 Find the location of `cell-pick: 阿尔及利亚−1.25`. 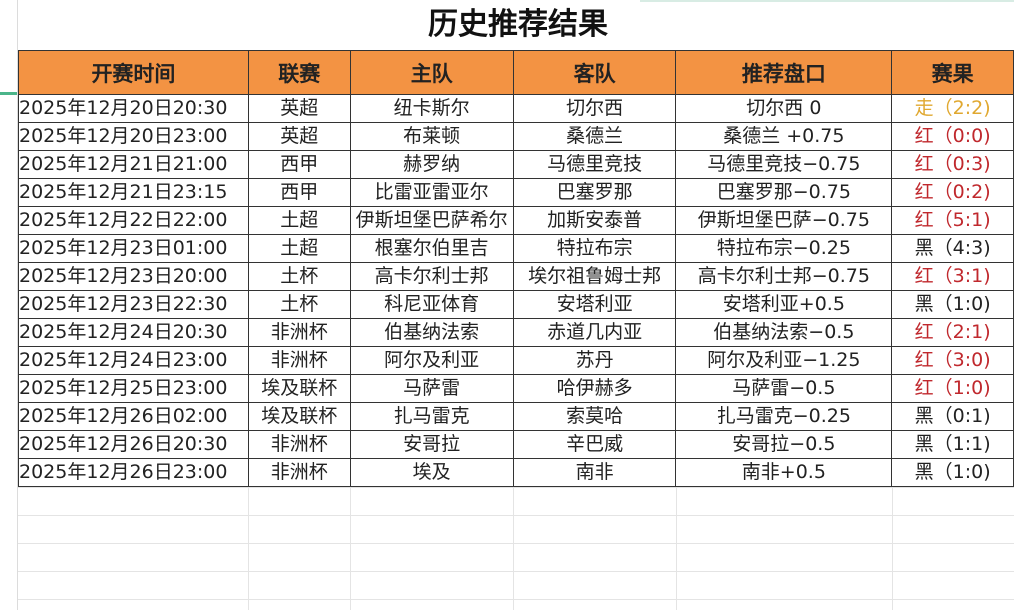

cell-pick: 阿尔及利亚−1.25 is located at coordinates (784, 360).